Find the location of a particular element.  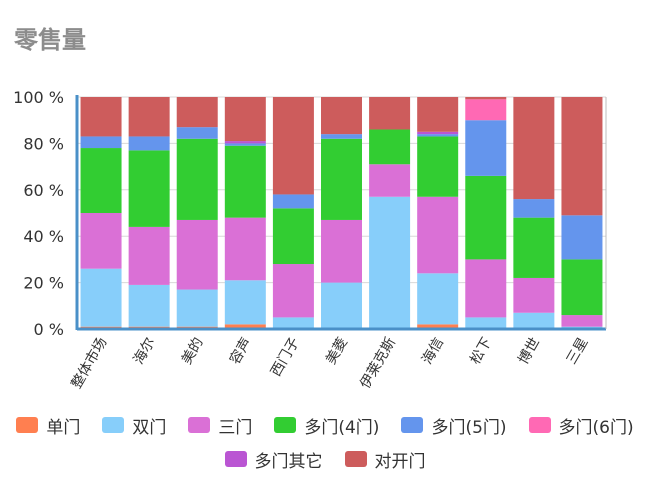

x-tick-label: 海尔 is located at coordinates (145, 351).